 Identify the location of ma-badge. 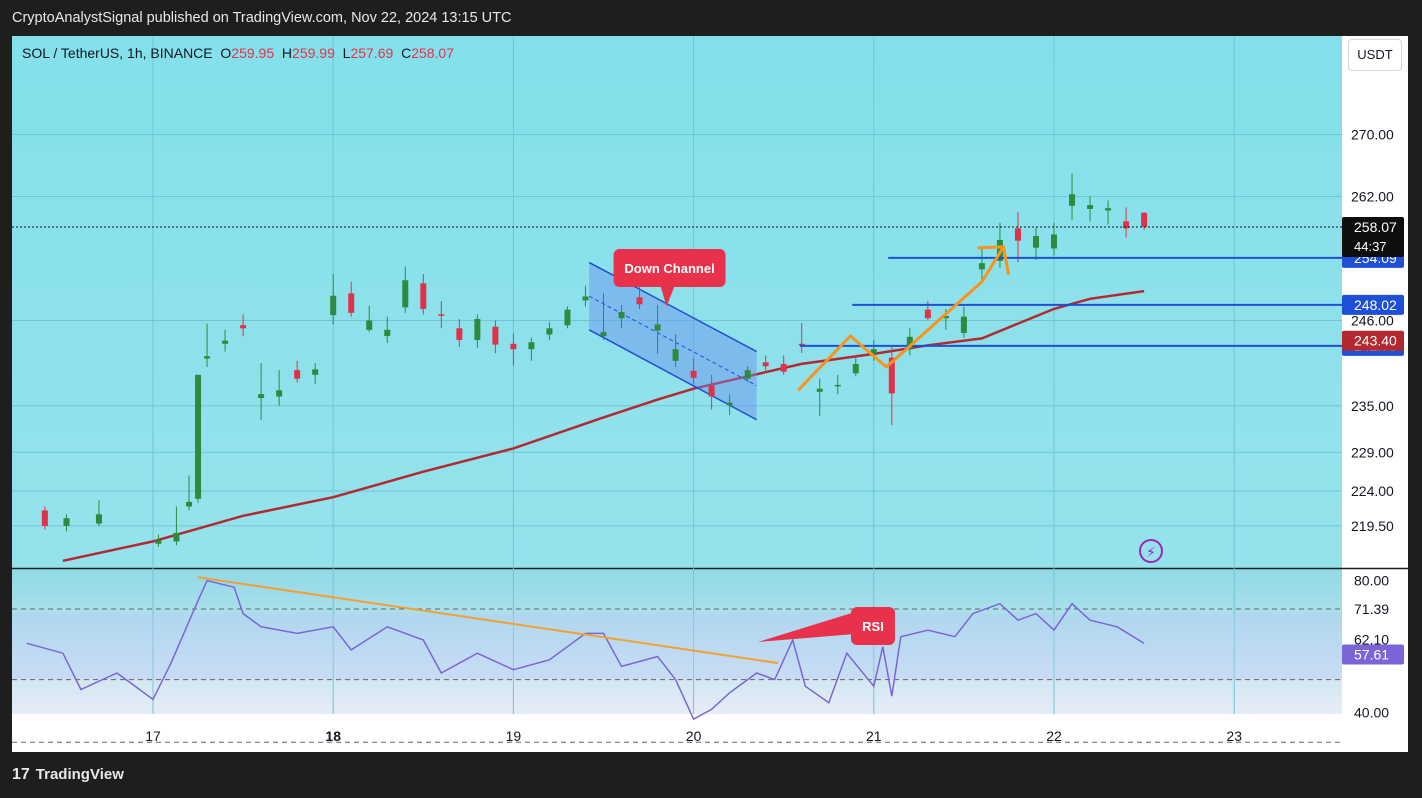
(1373, 340).